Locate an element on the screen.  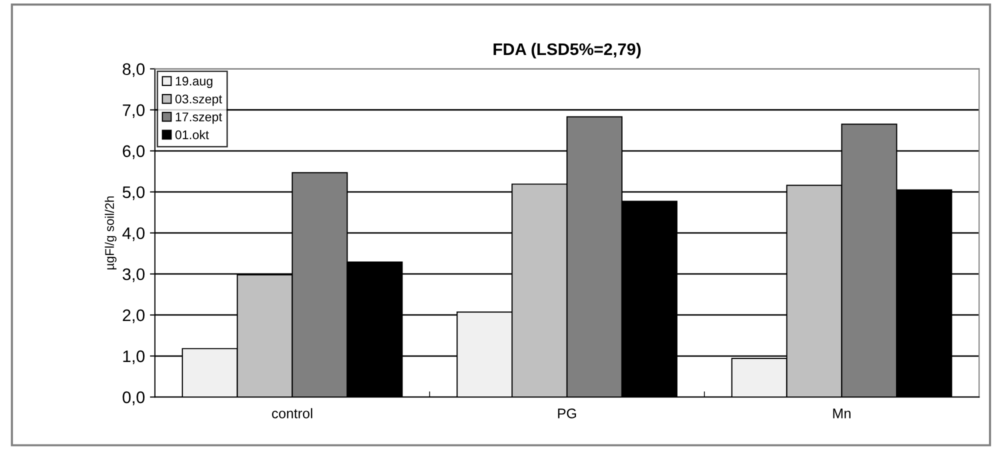
legend-label: 19.aug is located at coordinates (194, 82).